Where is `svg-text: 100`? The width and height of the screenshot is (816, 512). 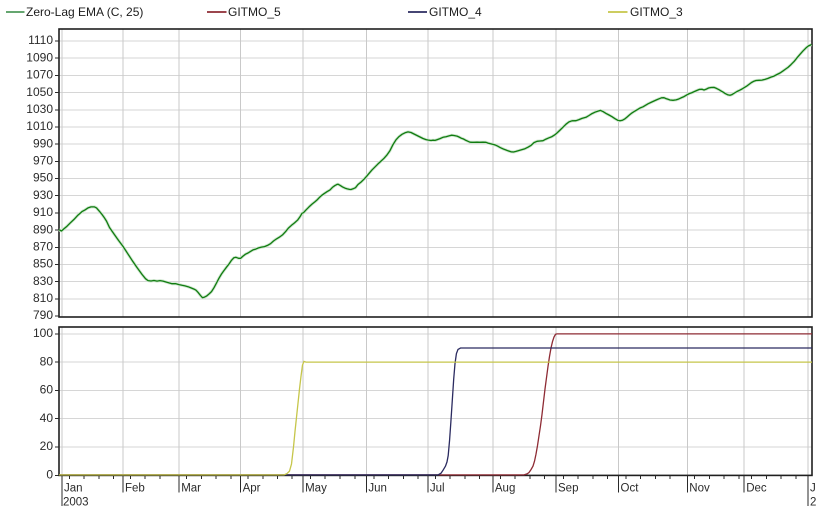 svg-text: 100 is located at coordinates (43, 333).